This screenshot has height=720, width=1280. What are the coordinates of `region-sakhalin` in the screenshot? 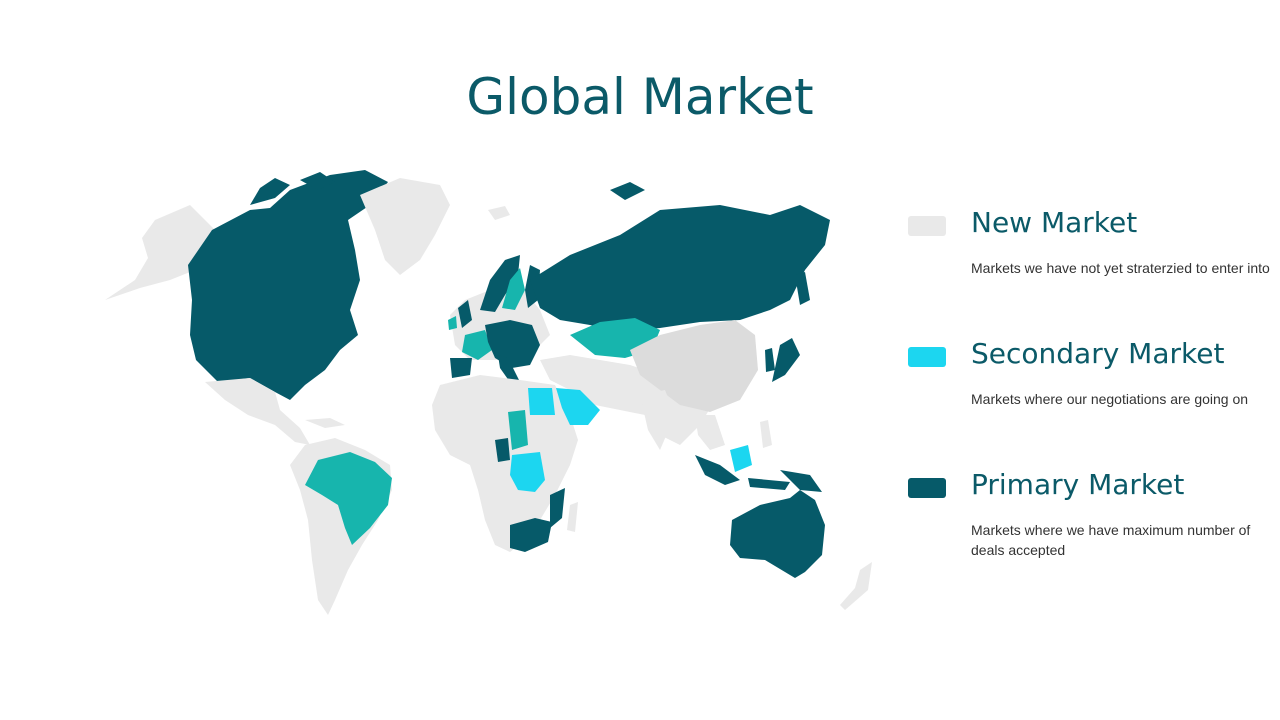 It's located at (802, 288).